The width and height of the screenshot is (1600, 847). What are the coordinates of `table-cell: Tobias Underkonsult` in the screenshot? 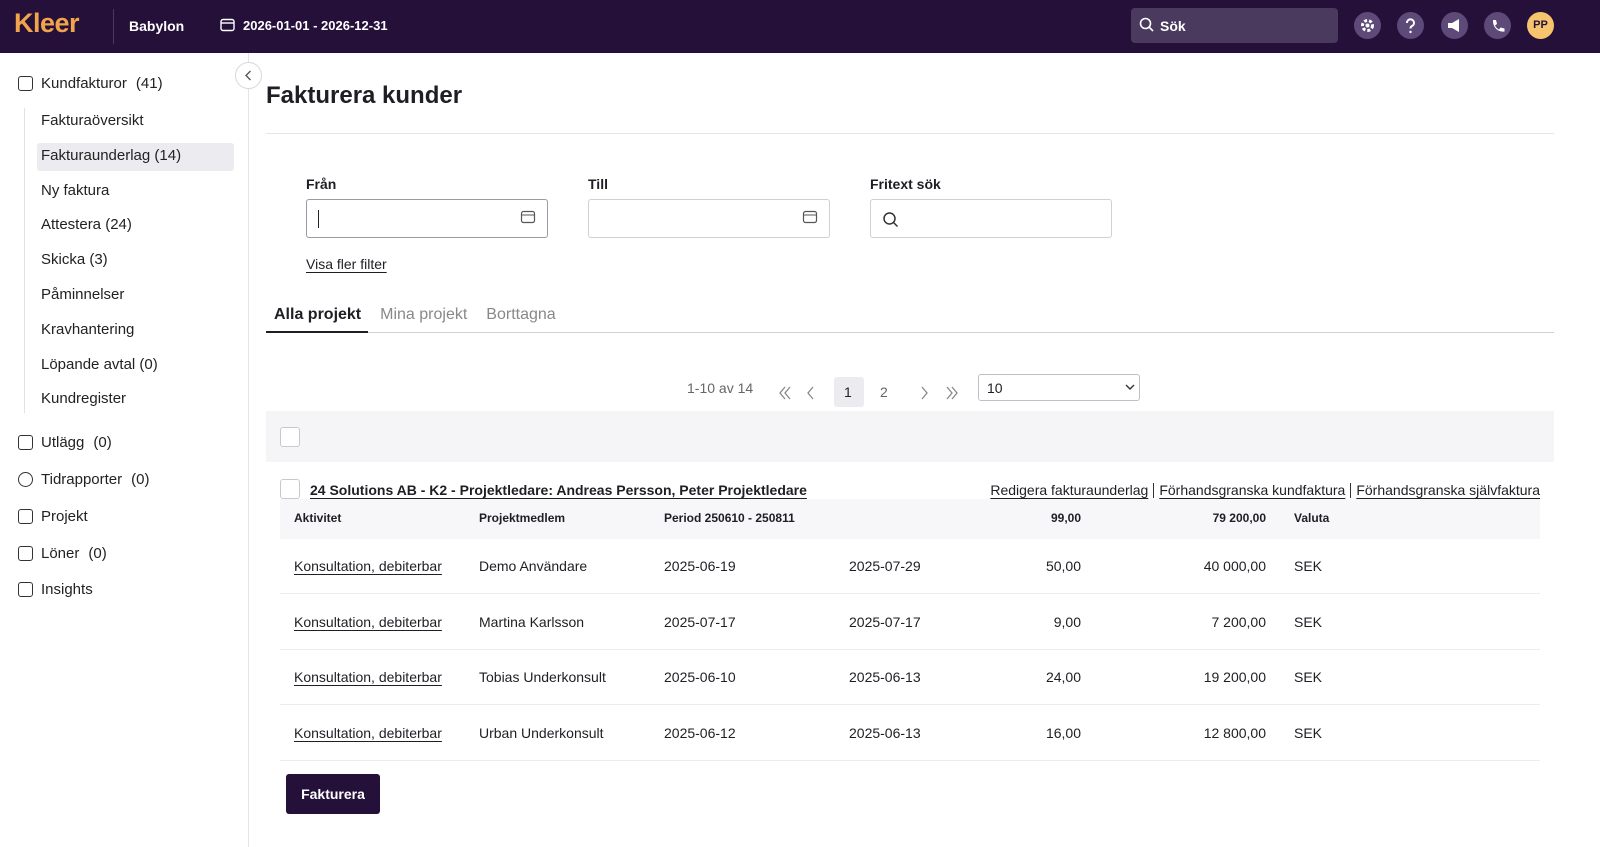 It's located at (542, 677).